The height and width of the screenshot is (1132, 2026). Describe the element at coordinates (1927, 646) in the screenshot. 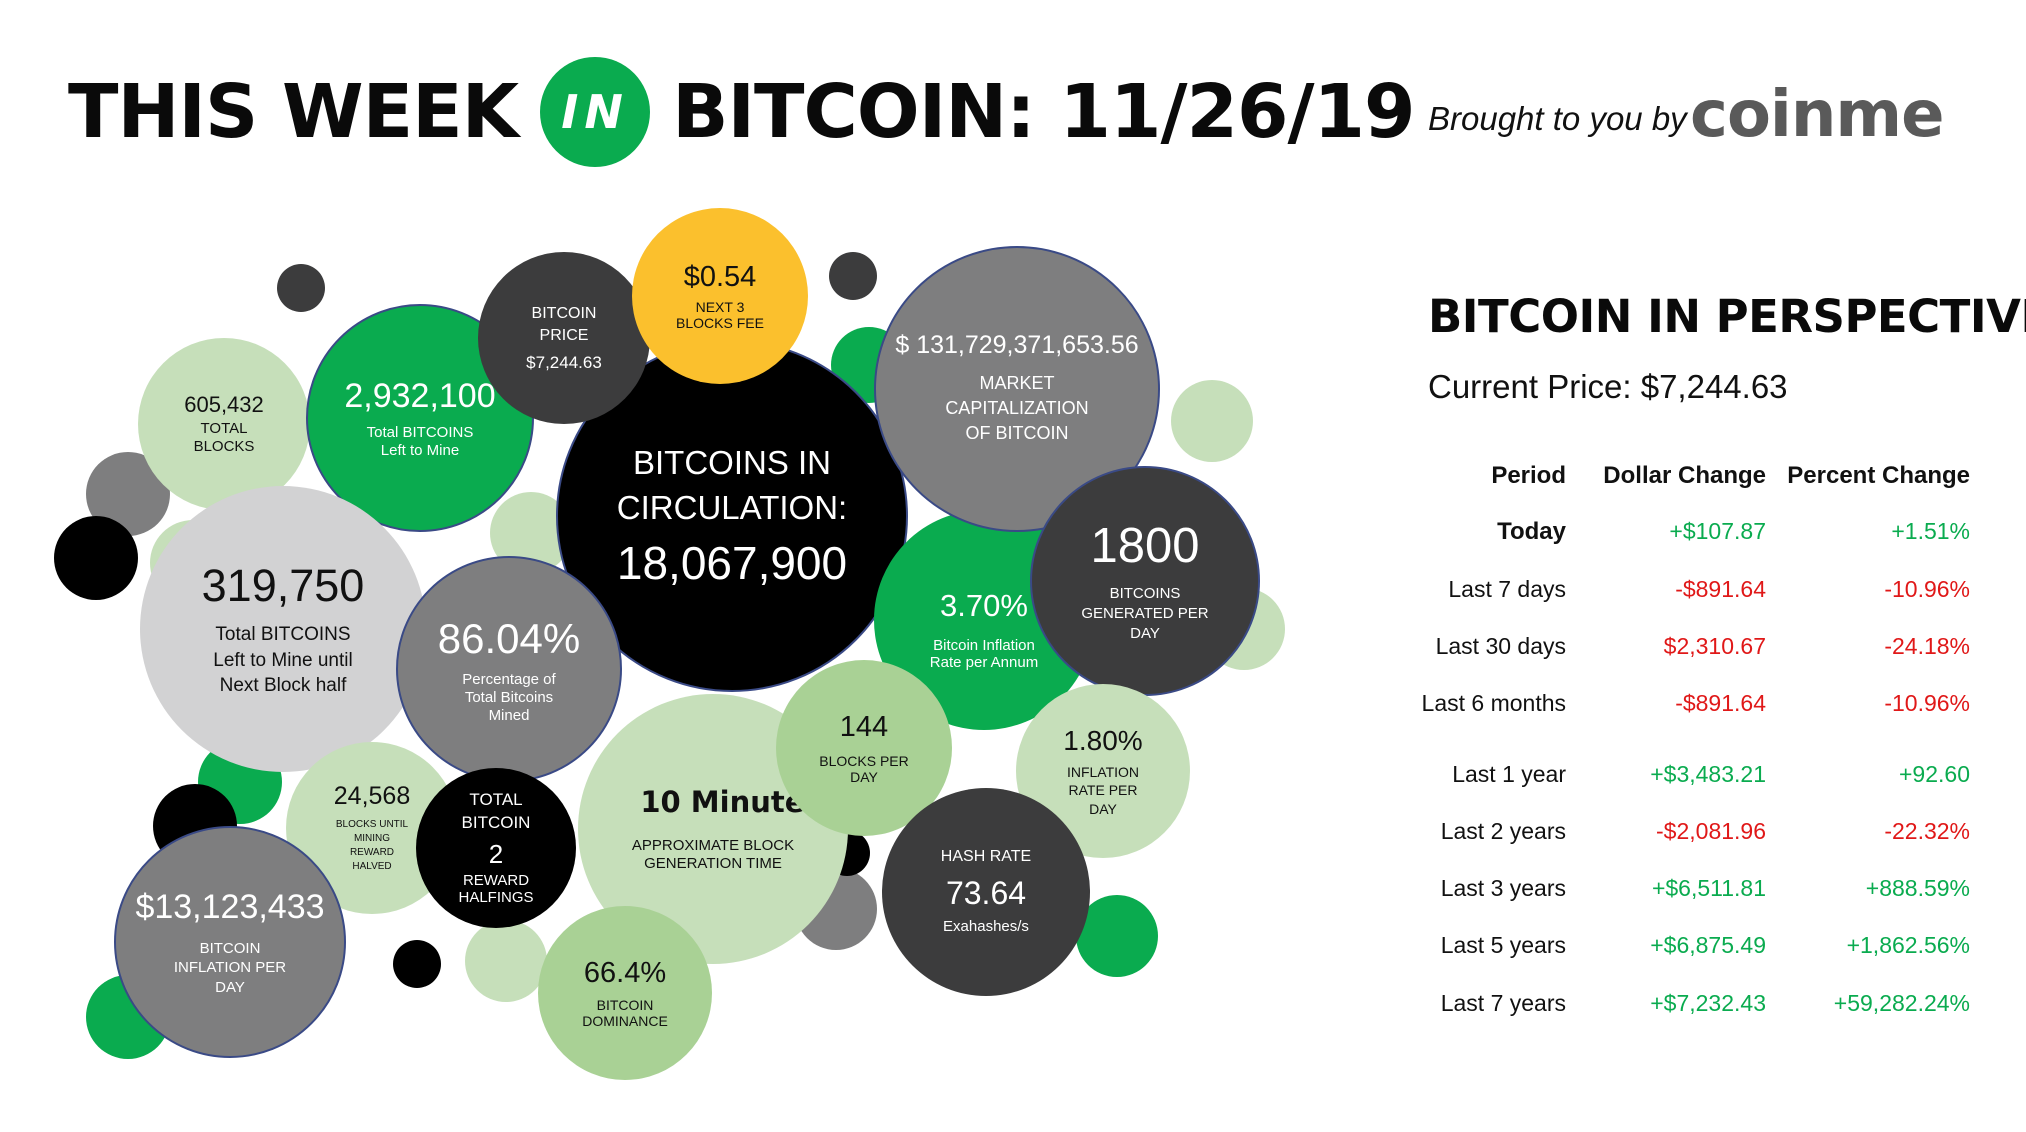

I see `row-percent-change: -24.18%` at that location.